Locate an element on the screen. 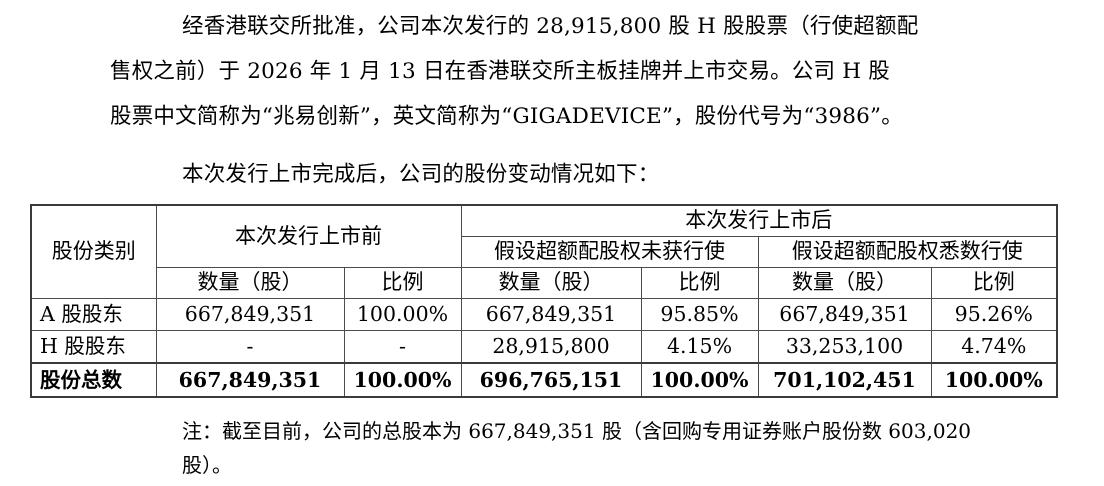  header-before-quantity: 数量（股） is located at coordinates (250, 283).